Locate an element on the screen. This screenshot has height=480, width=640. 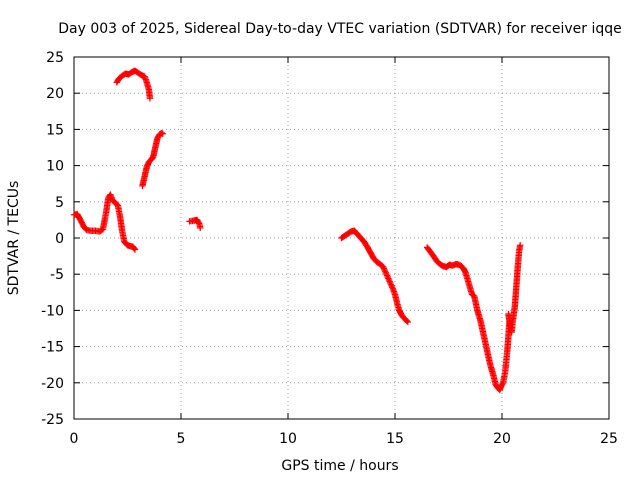
x-tick-label: 0 is located at coordinates (74, 439).